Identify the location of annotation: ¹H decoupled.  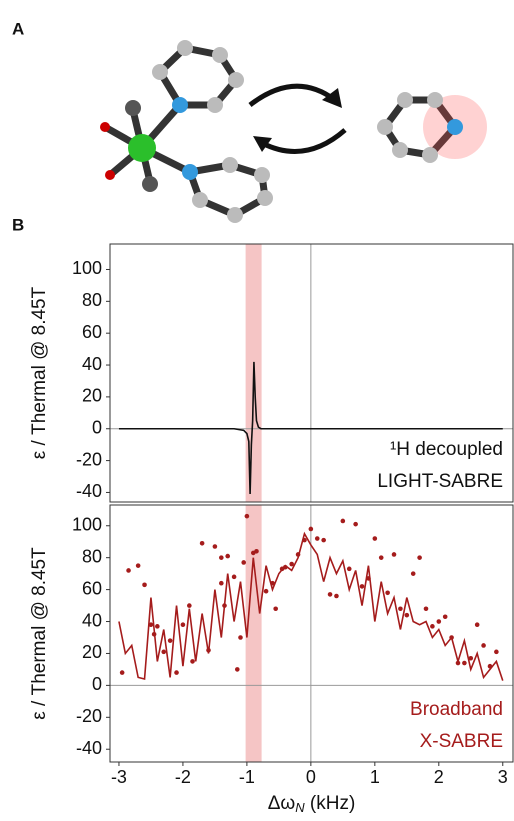
(446, 449).